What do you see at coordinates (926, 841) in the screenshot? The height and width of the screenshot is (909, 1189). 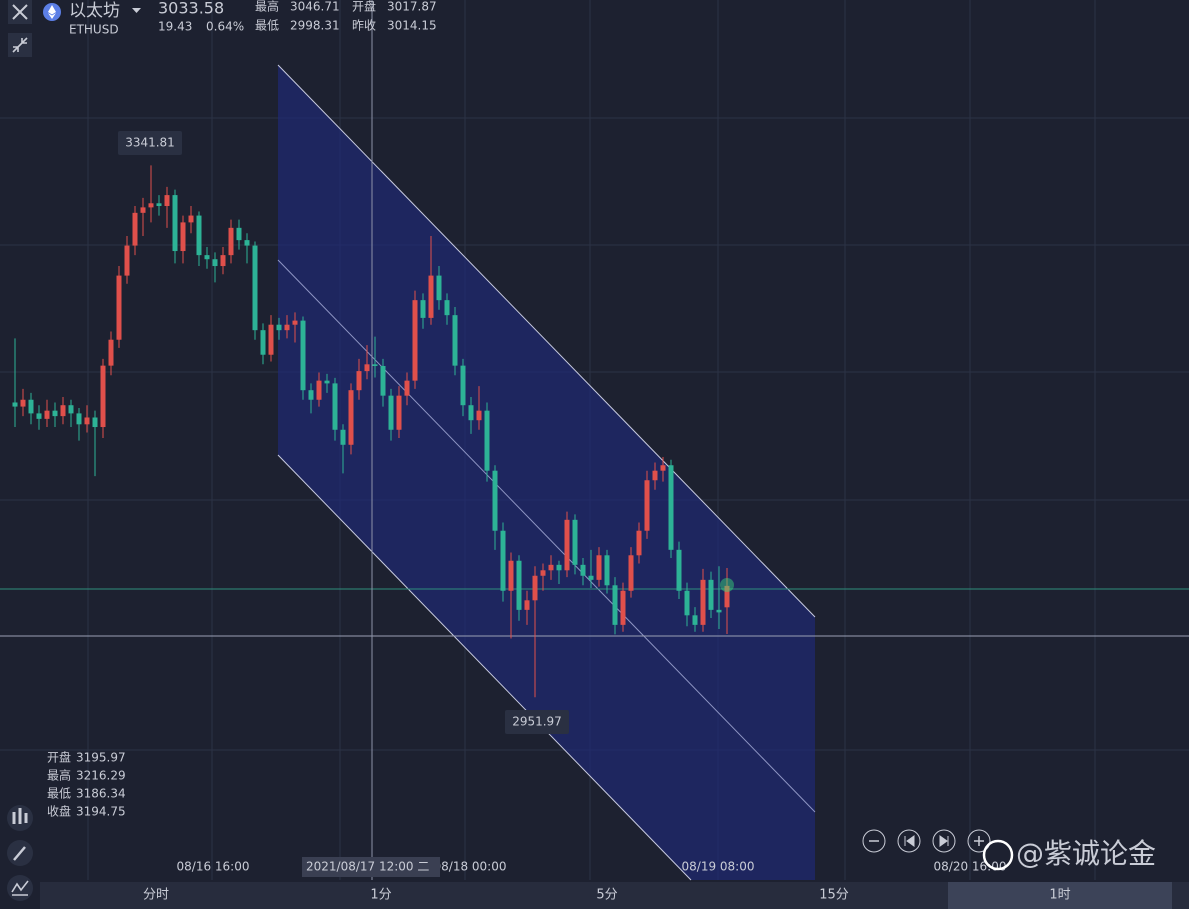 I see `zoom-controls` at bounding box center [926, 841].